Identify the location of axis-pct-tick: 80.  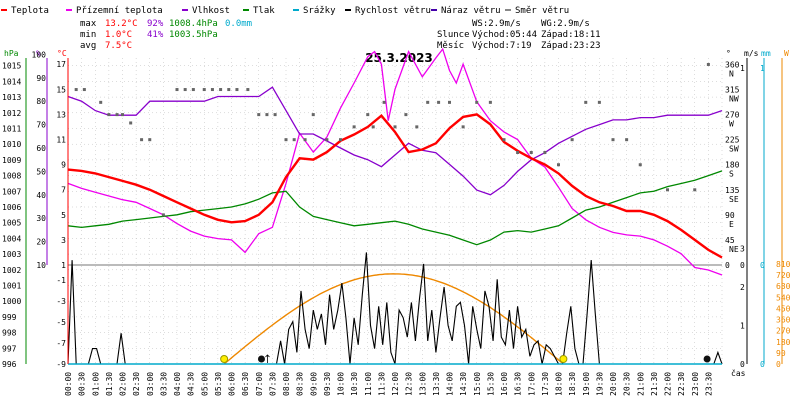
(41, 101).